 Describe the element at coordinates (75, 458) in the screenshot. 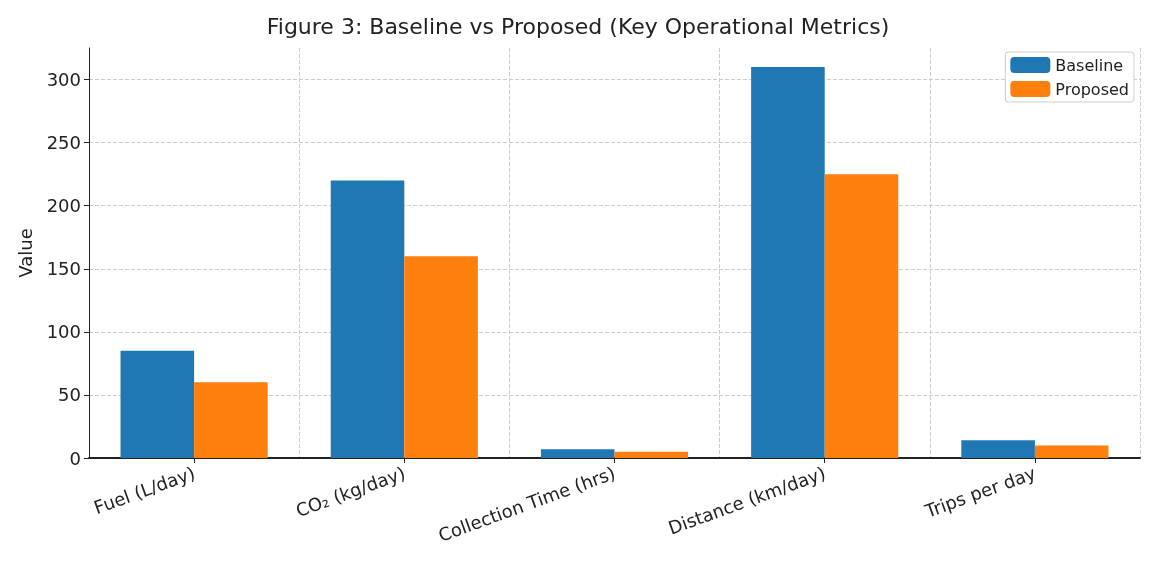

I see `y-tick-label: 0` at that location.